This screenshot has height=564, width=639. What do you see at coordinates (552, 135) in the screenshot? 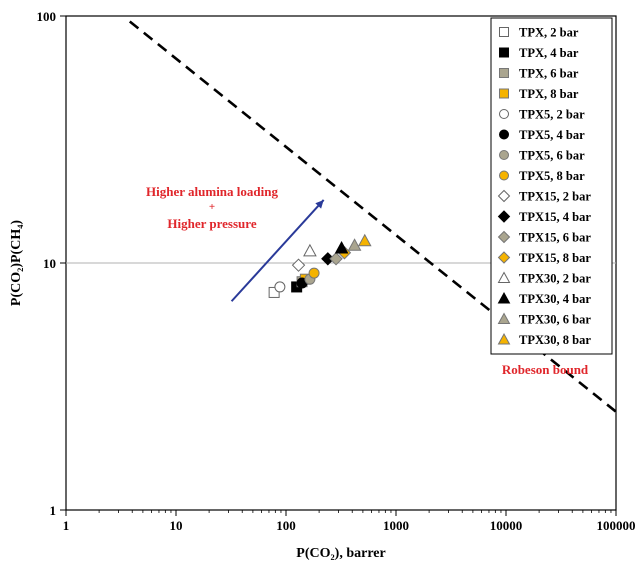
I see `legend-label: TPX5, 4 bar` at bounding box center [552, 135].